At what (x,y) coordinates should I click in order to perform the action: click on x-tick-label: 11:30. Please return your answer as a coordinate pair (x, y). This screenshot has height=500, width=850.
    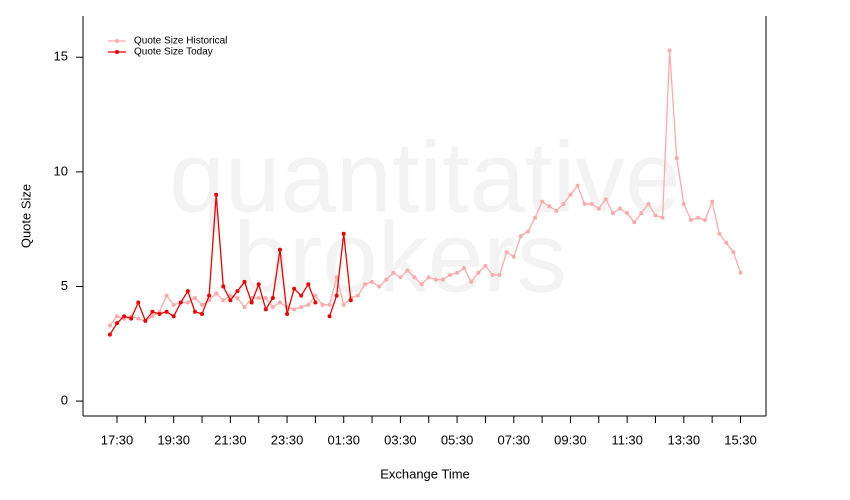
    Looking at the image, I should click on (627, 439).